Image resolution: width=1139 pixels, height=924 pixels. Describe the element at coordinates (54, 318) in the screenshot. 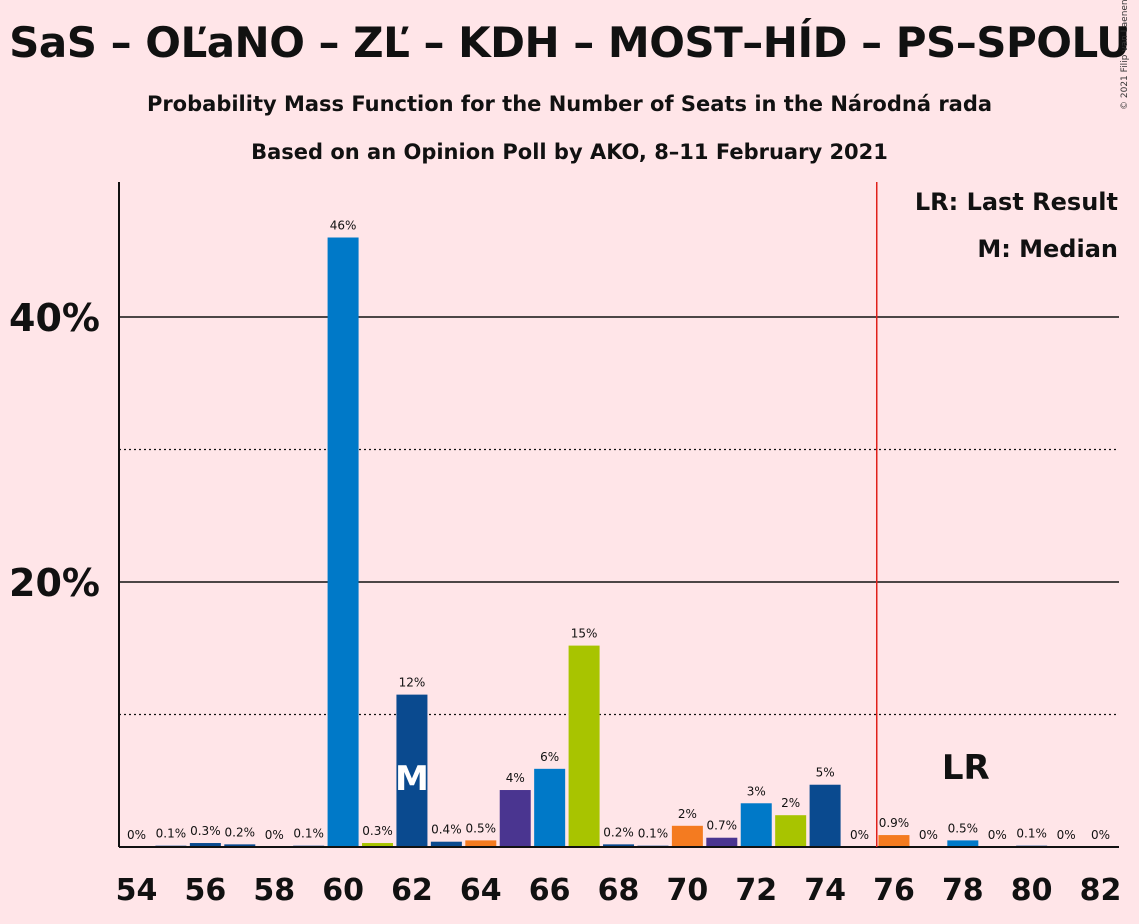

I see `y-tick-label: 40%` at that location.